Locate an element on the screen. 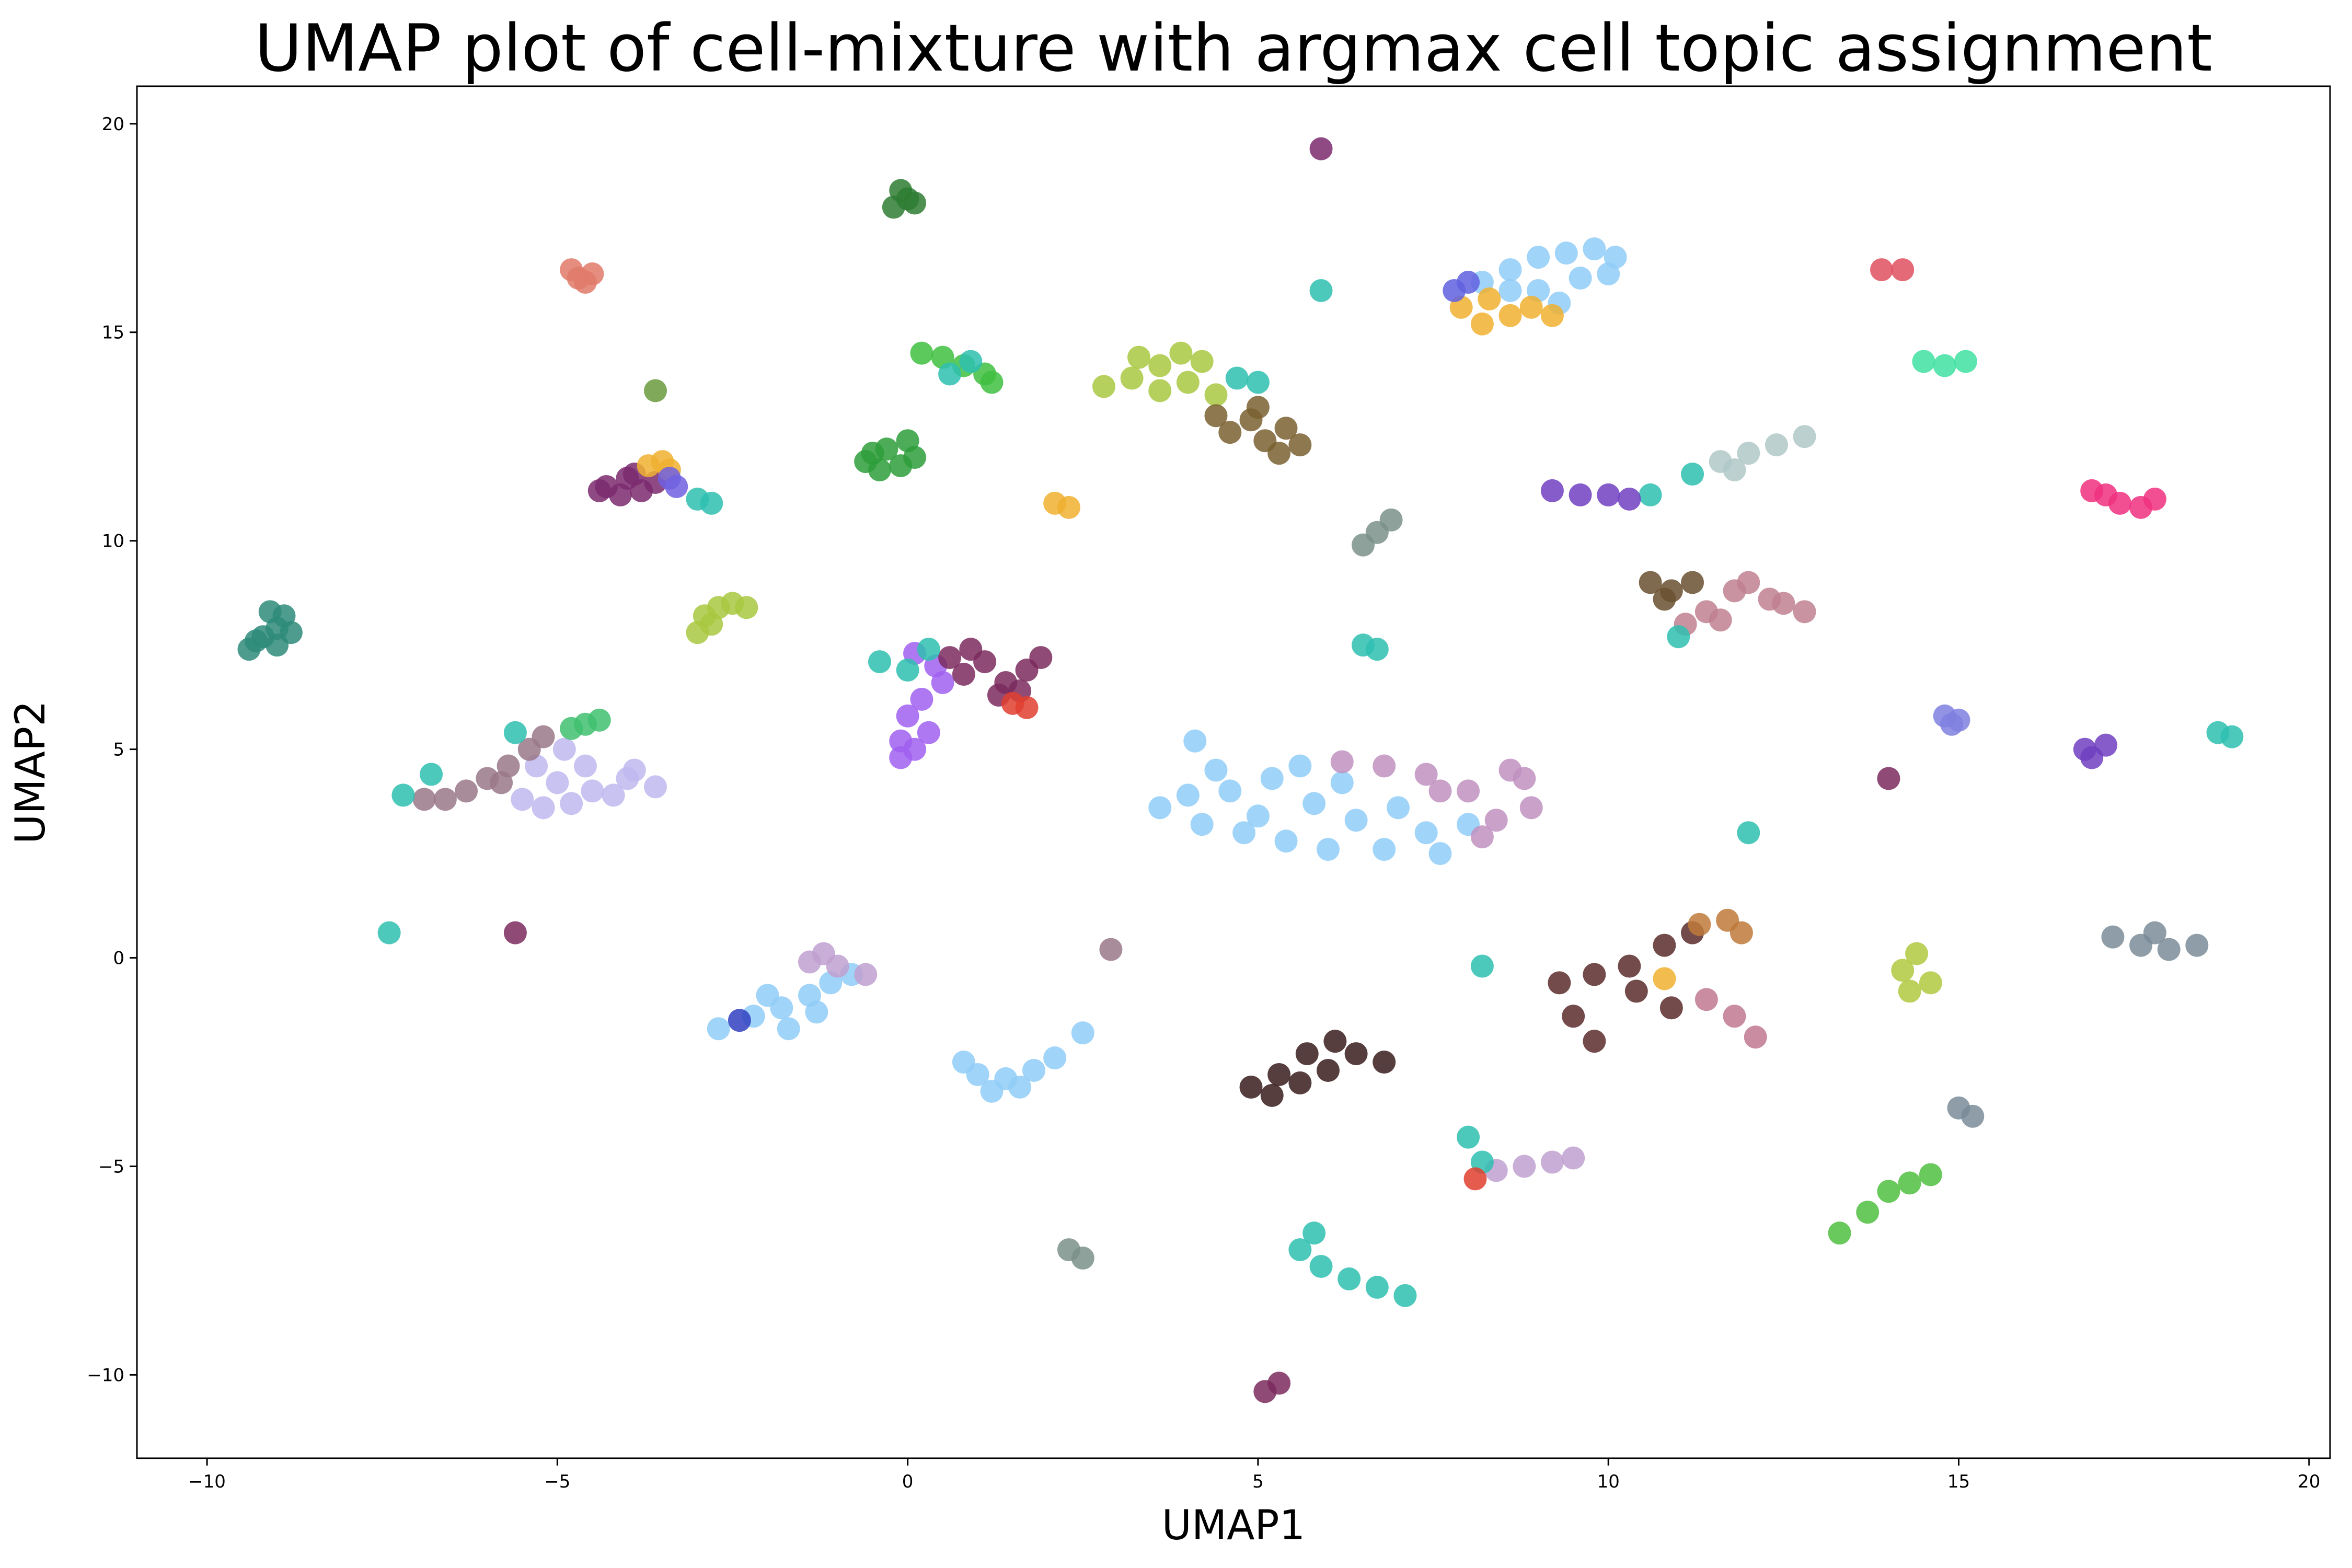 This screenshot has width=2352, height=1568. x-axis: −10 −5 0 5 10 15 20 is located at coordinates (1254, 1475).